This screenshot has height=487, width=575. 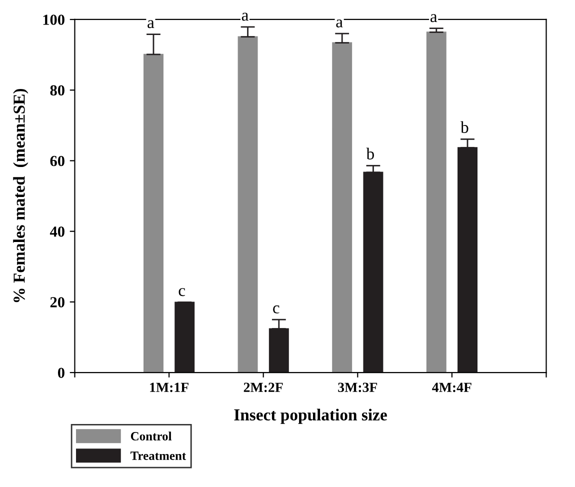 What do you see at coordinates (20, 195) in the screenshot?
I see `y-axis-title: % Females mated (mean±SE)` at bounding box center [20, 195].